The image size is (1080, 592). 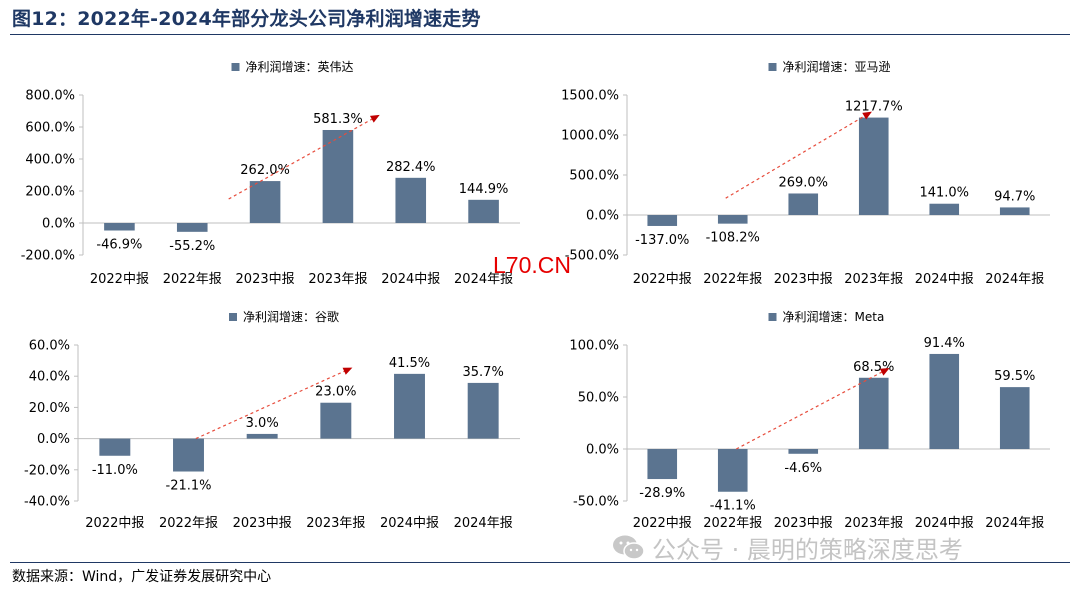 I want to click on data-label: 282.4%, so click(x=411, y=167).